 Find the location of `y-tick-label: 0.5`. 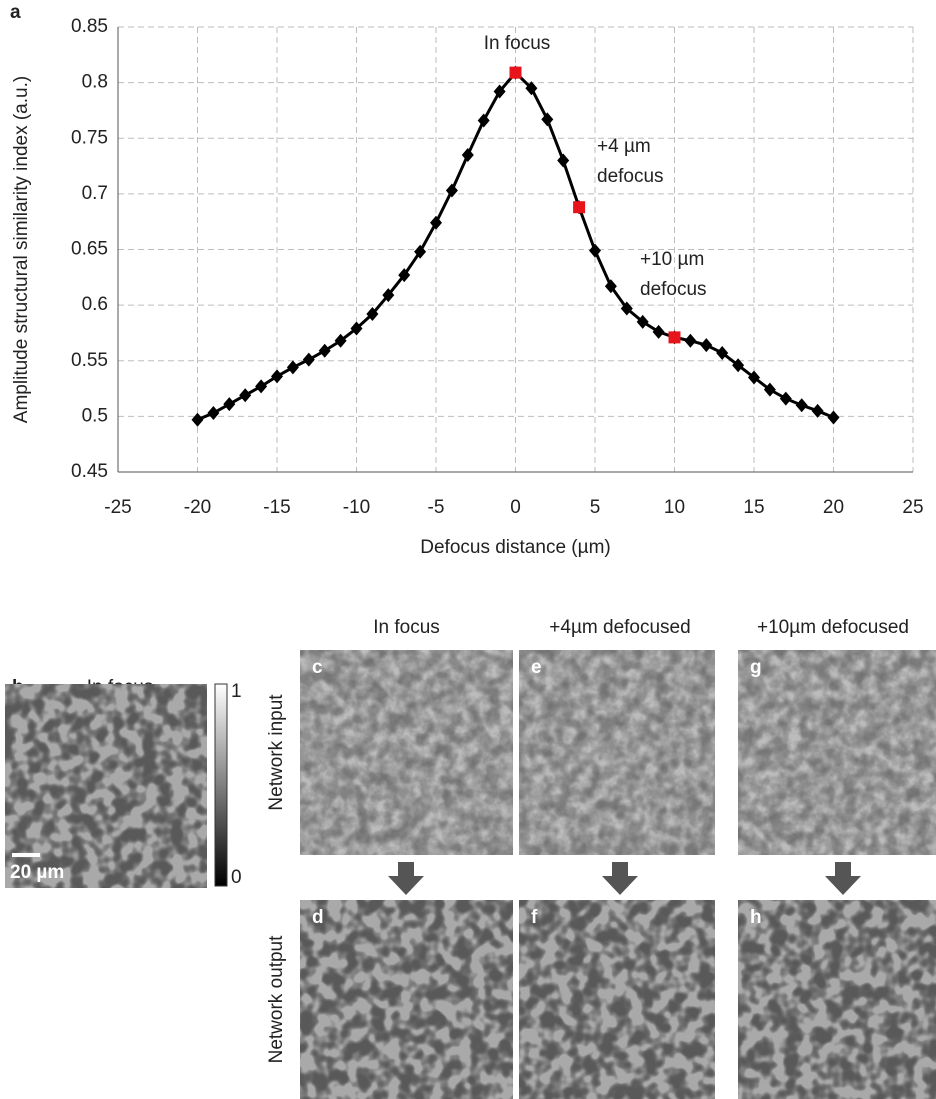

y-tick-label: 0.5 is located at coordinates (95, 415).